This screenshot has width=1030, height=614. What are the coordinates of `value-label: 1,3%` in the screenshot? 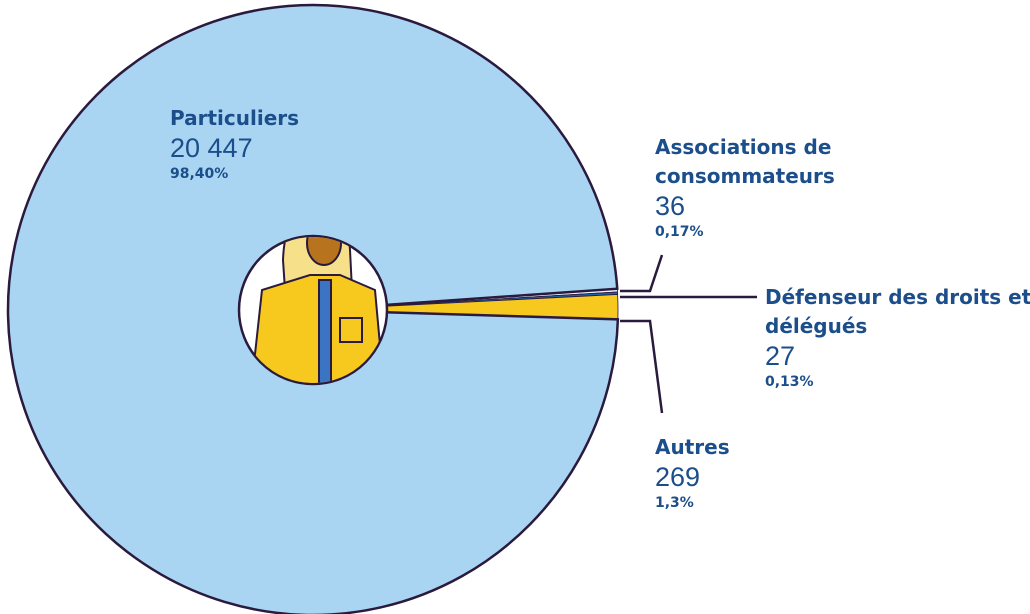 It's located at (674, 503).